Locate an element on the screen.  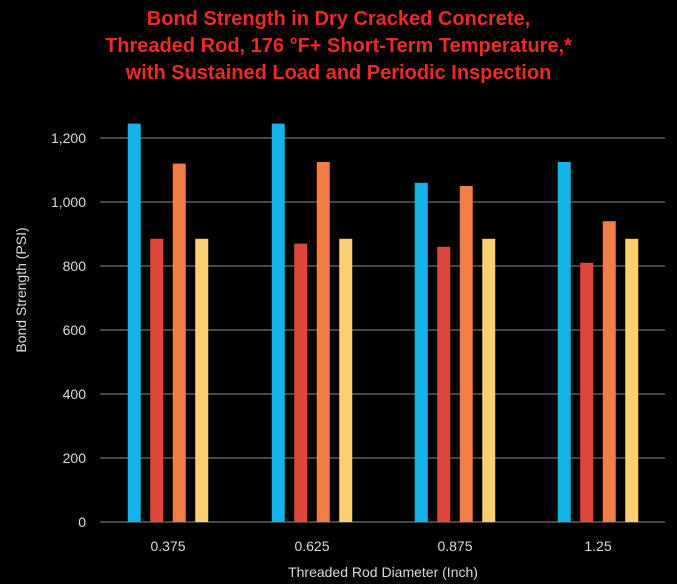
bar-0.875-series-1 is located at coordinates (421, 352).